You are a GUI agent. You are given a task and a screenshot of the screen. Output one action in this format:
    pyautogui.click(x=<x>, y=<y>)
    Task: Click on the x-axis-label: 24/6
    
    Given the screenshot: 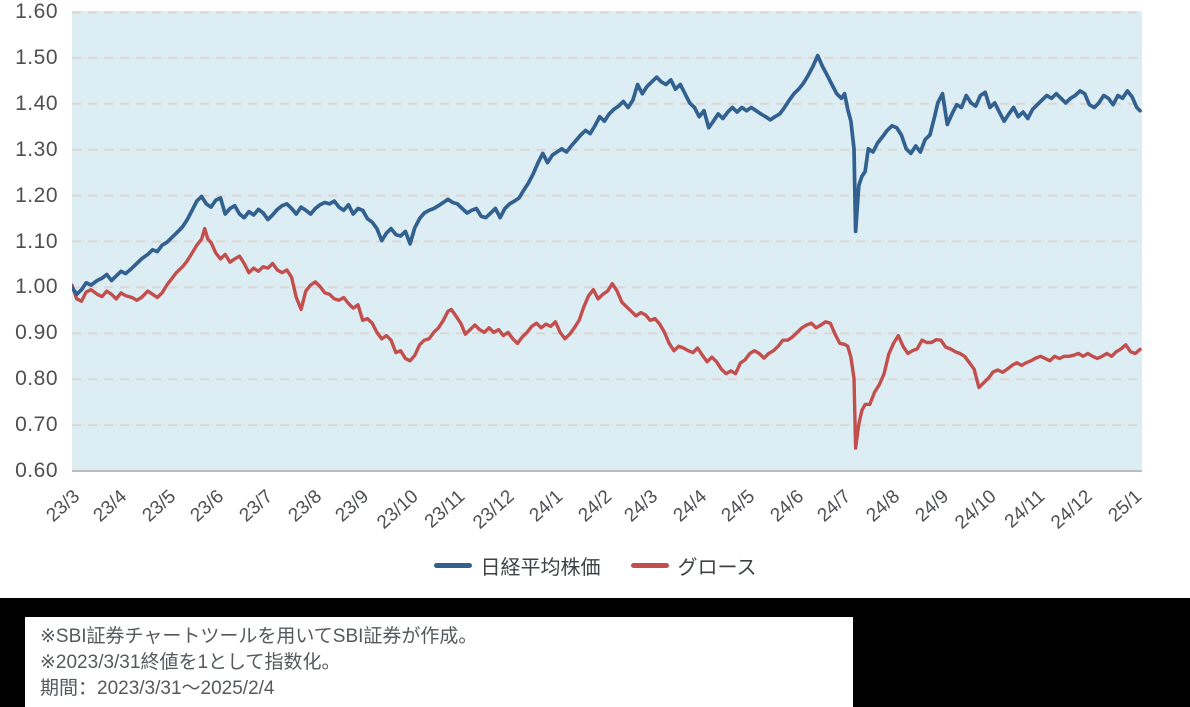 What is the action you would take?
    pyautogui.click(x=787, y=506)
    